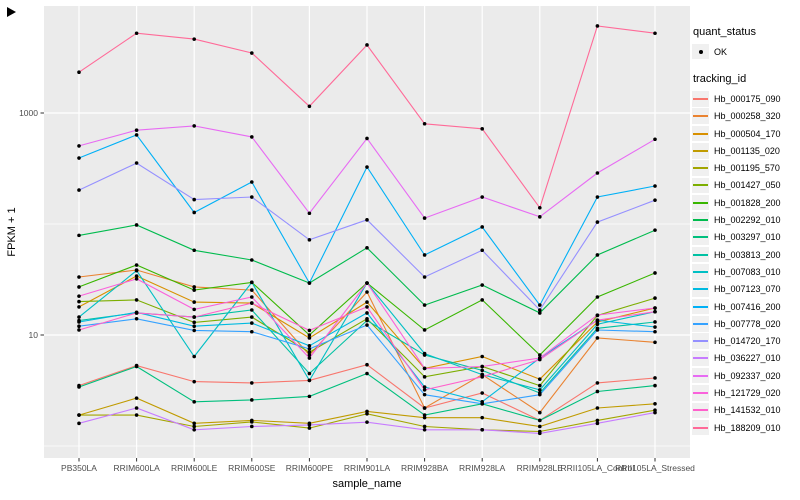 The height and width of the screenshot is (500, 800). I want to click on legend-item-Hb_002292_010: Hb_002292_010, so click(745, 219).